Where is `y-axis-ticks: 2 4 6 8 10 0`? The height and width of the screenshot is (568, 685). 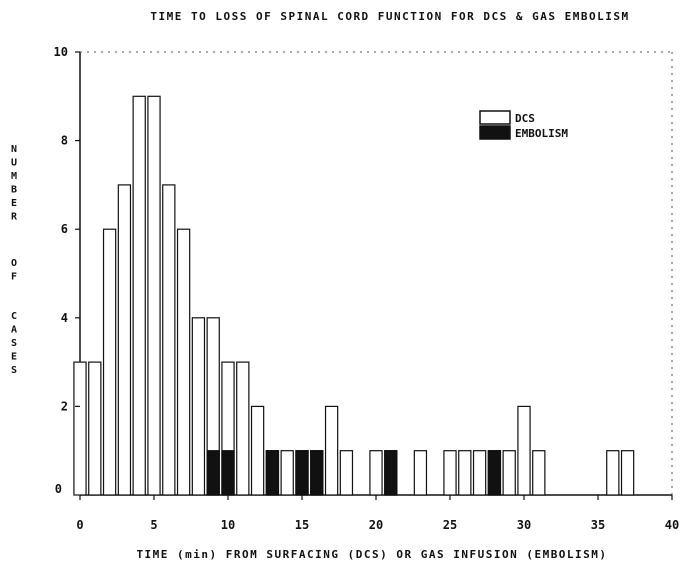 y-axis-ticks: 2 4 6 8 10 0 is located at coordinates (67, 270).